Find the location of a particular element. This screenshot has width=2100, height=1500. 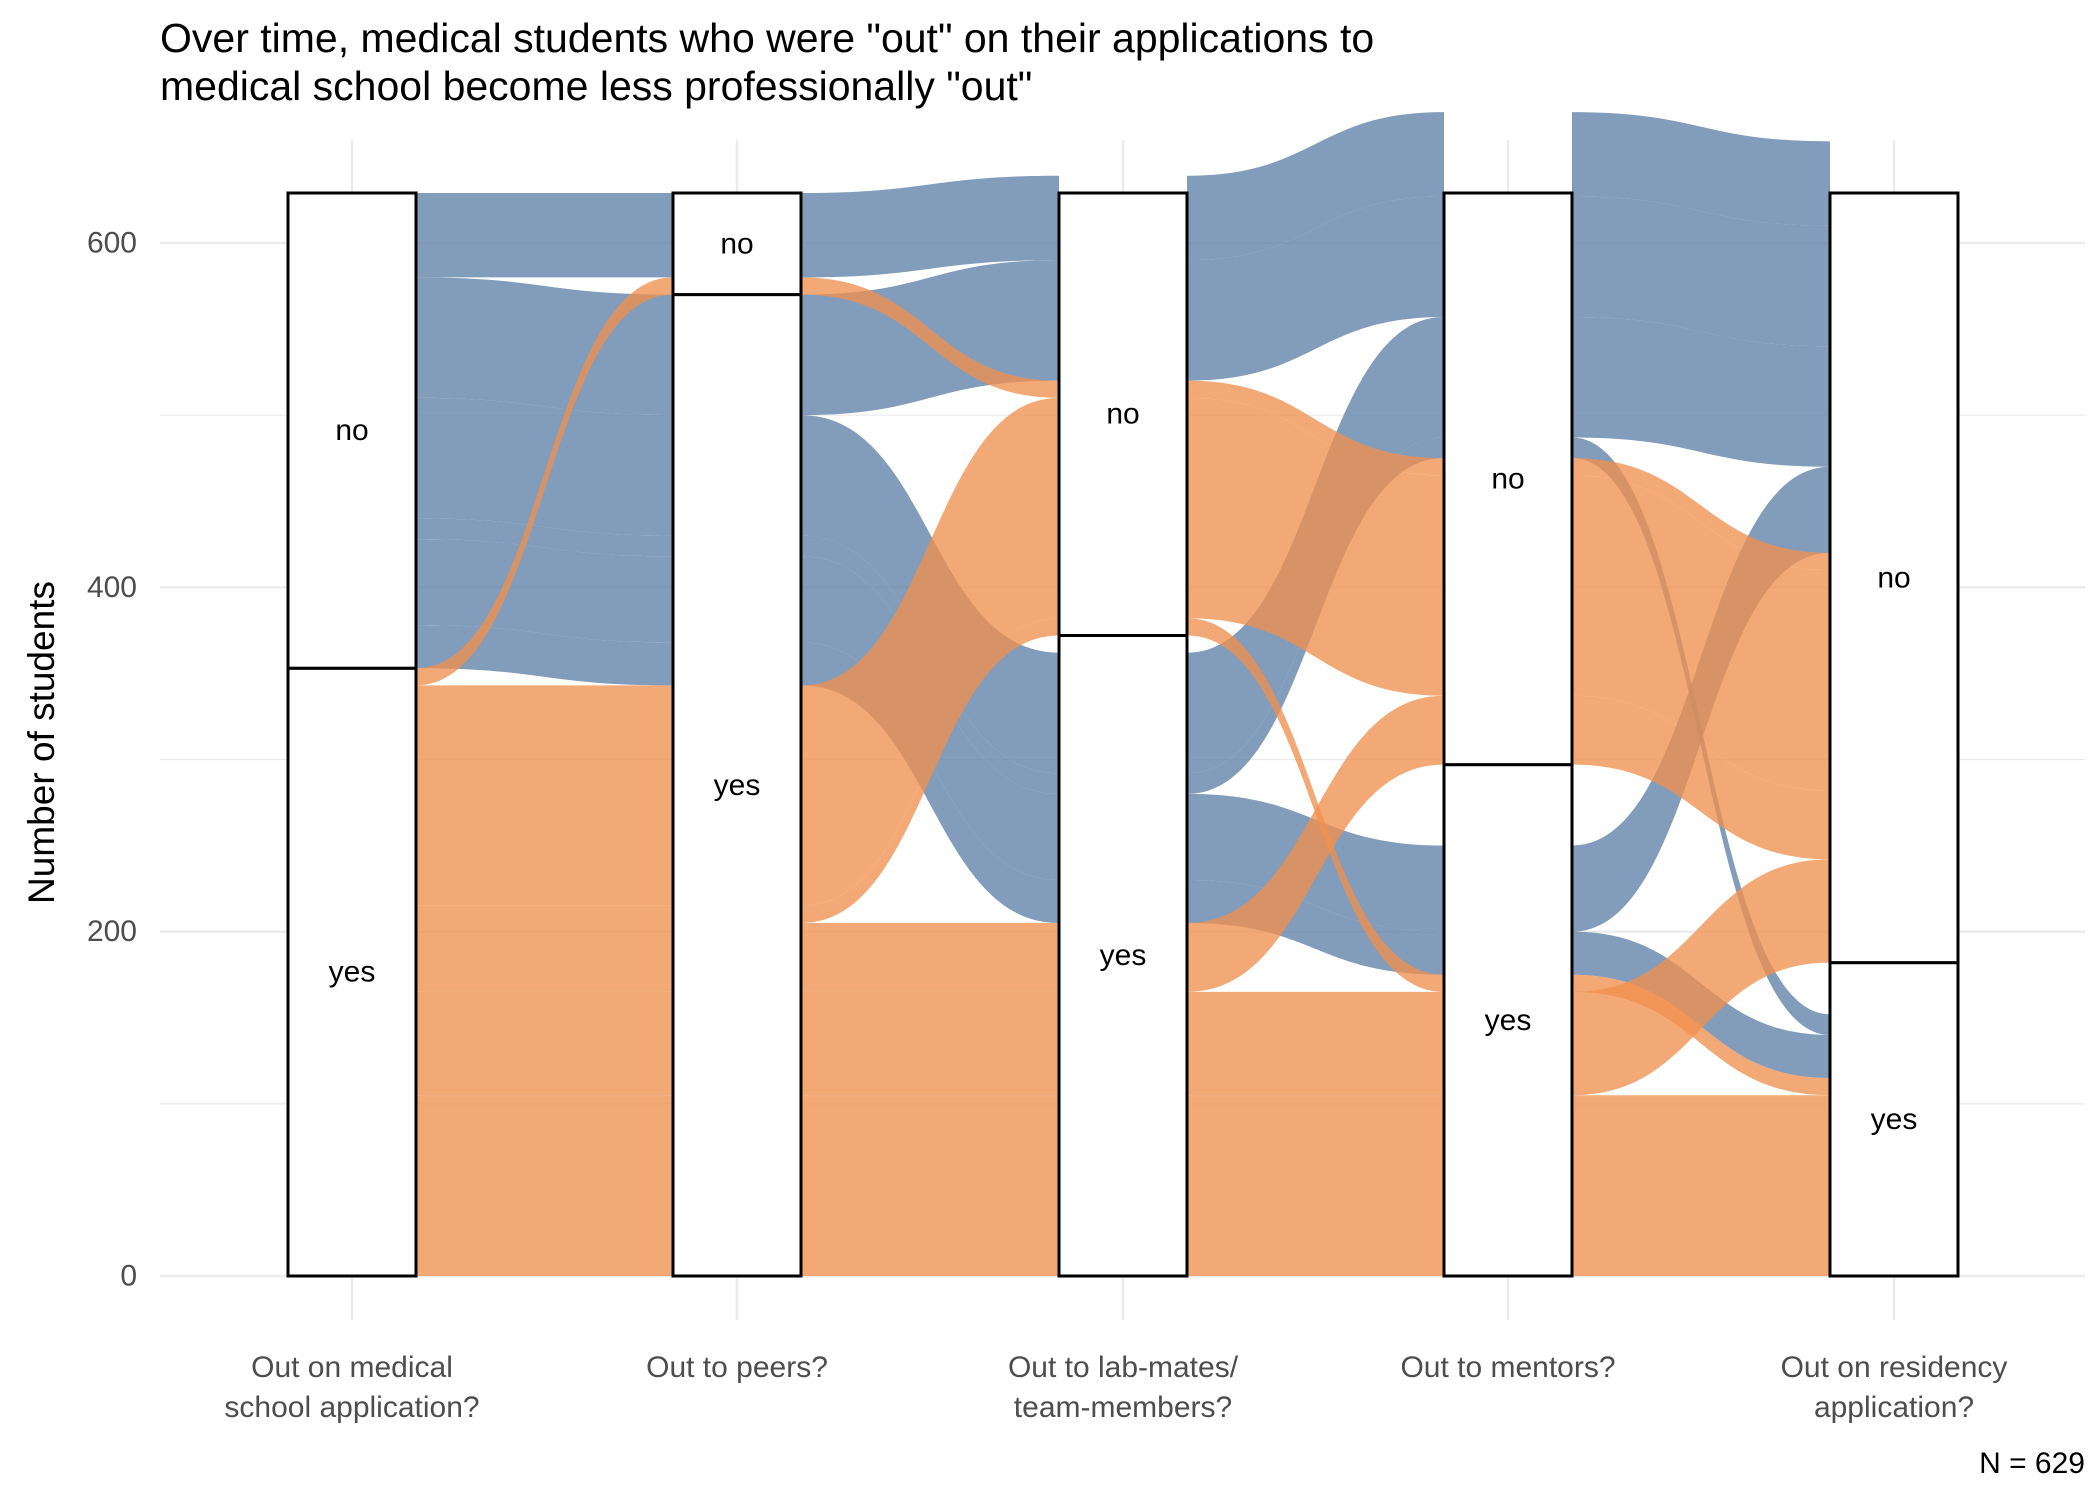

stratum-box-axis-1-yes is located at coordinates (352, 972).